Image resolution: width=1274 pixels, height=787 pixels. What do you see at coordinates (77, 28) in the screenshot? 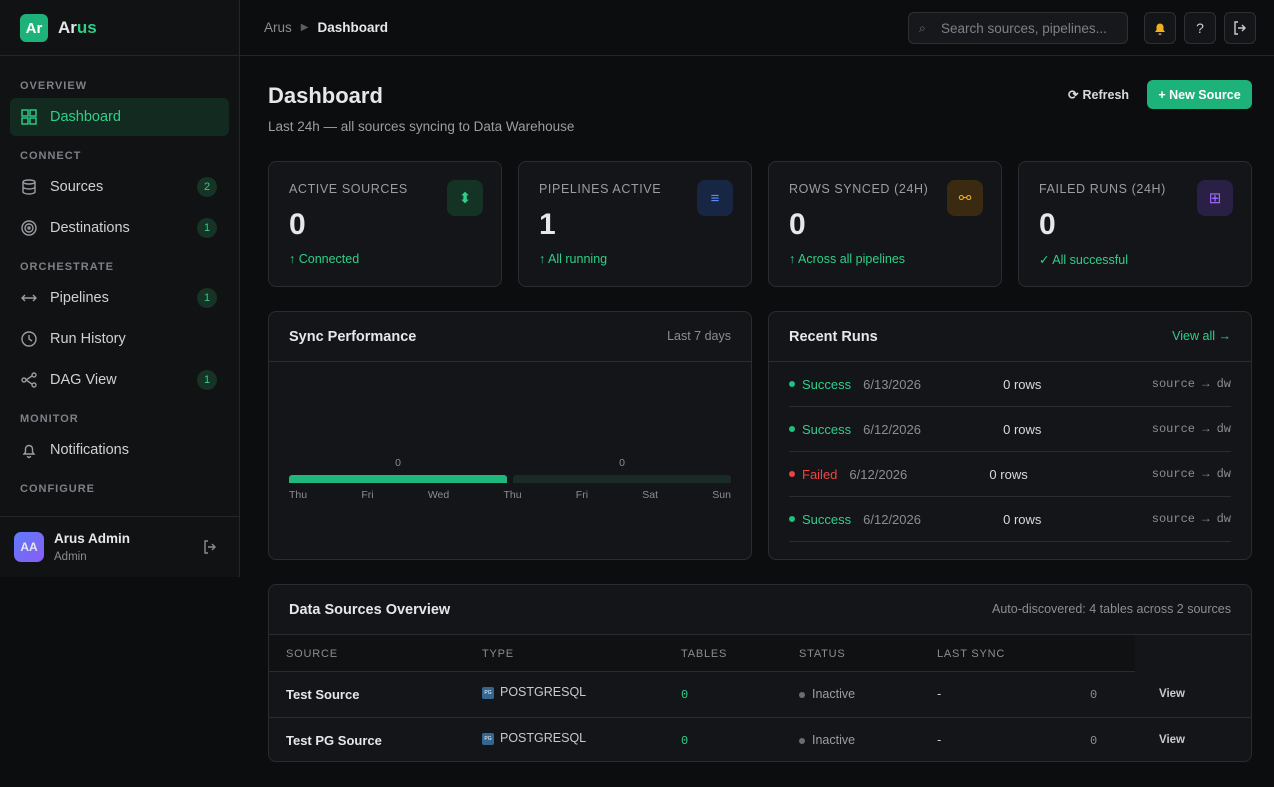
I see `brand-name: Arus` at bounding box center [77, 28].